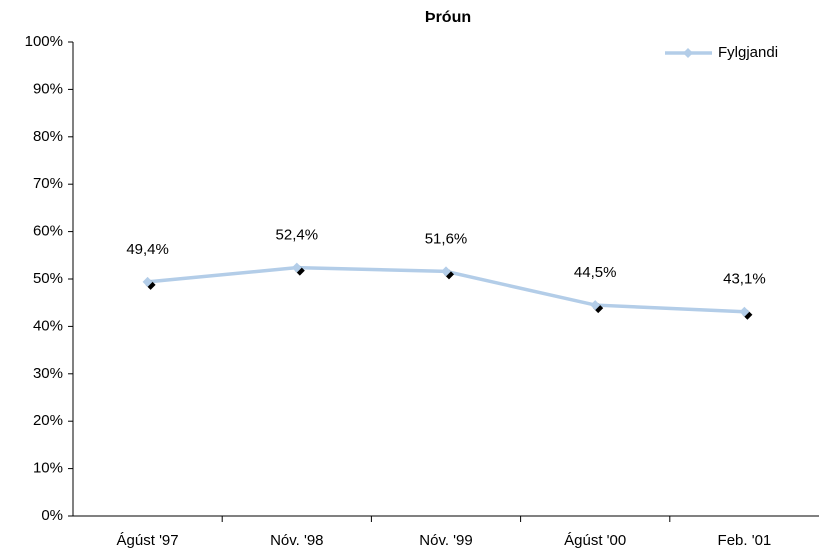 The height and width of the screenshot is (555, 820). Describe the element at coordinates (44, 41) in the screenshot. I see `y-tick-label: 100%` at that location.